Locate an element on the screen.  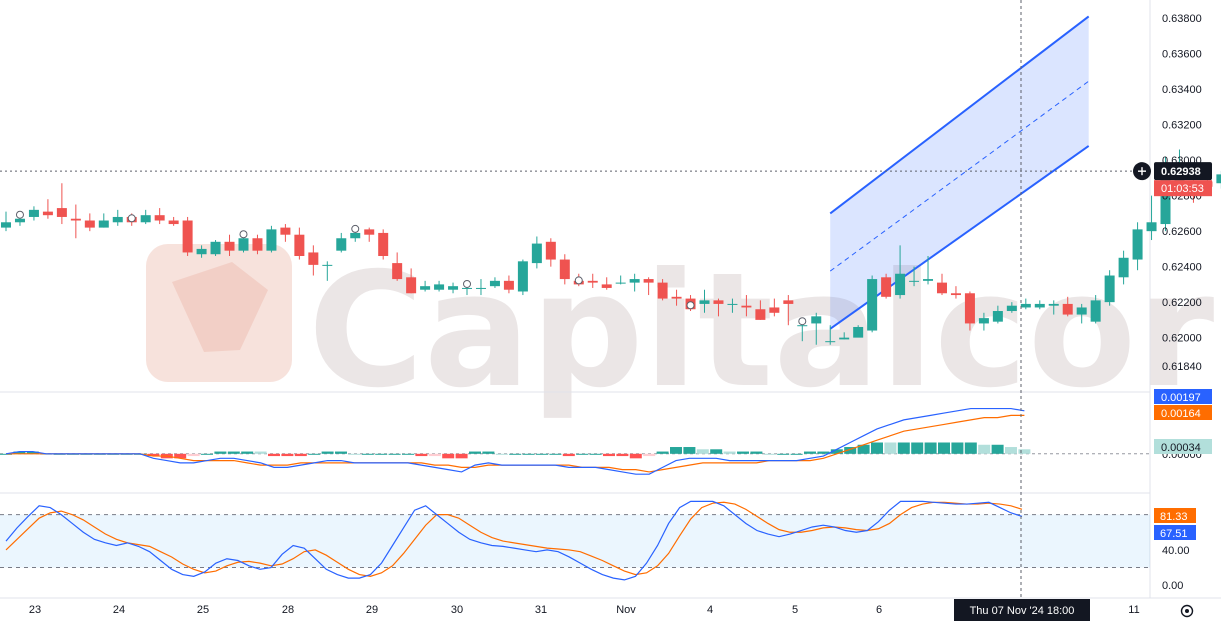
price-tick-label: 0.63600 is located at coordinates (1182, 55).